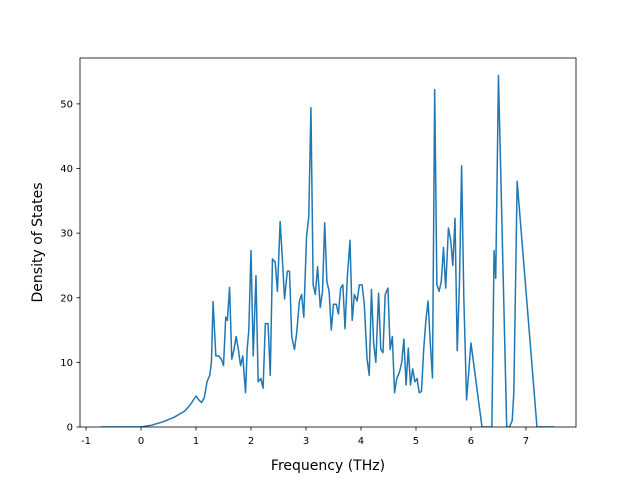 The width and height of the screenshot is (640, 484). Describe the element at coordinates (86, 441) in the screenshot. I see `x-tick-label: -1` at that location.